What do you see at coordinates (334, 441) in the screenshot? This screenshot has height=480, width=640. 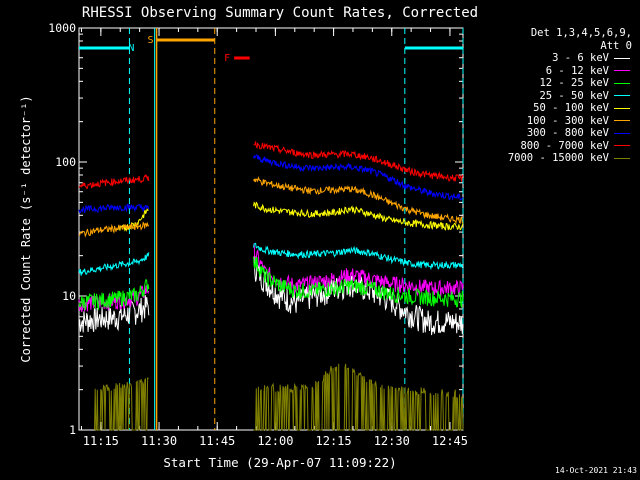 I see `x-tick-label: 12:15` at bounding box center [334, 441].